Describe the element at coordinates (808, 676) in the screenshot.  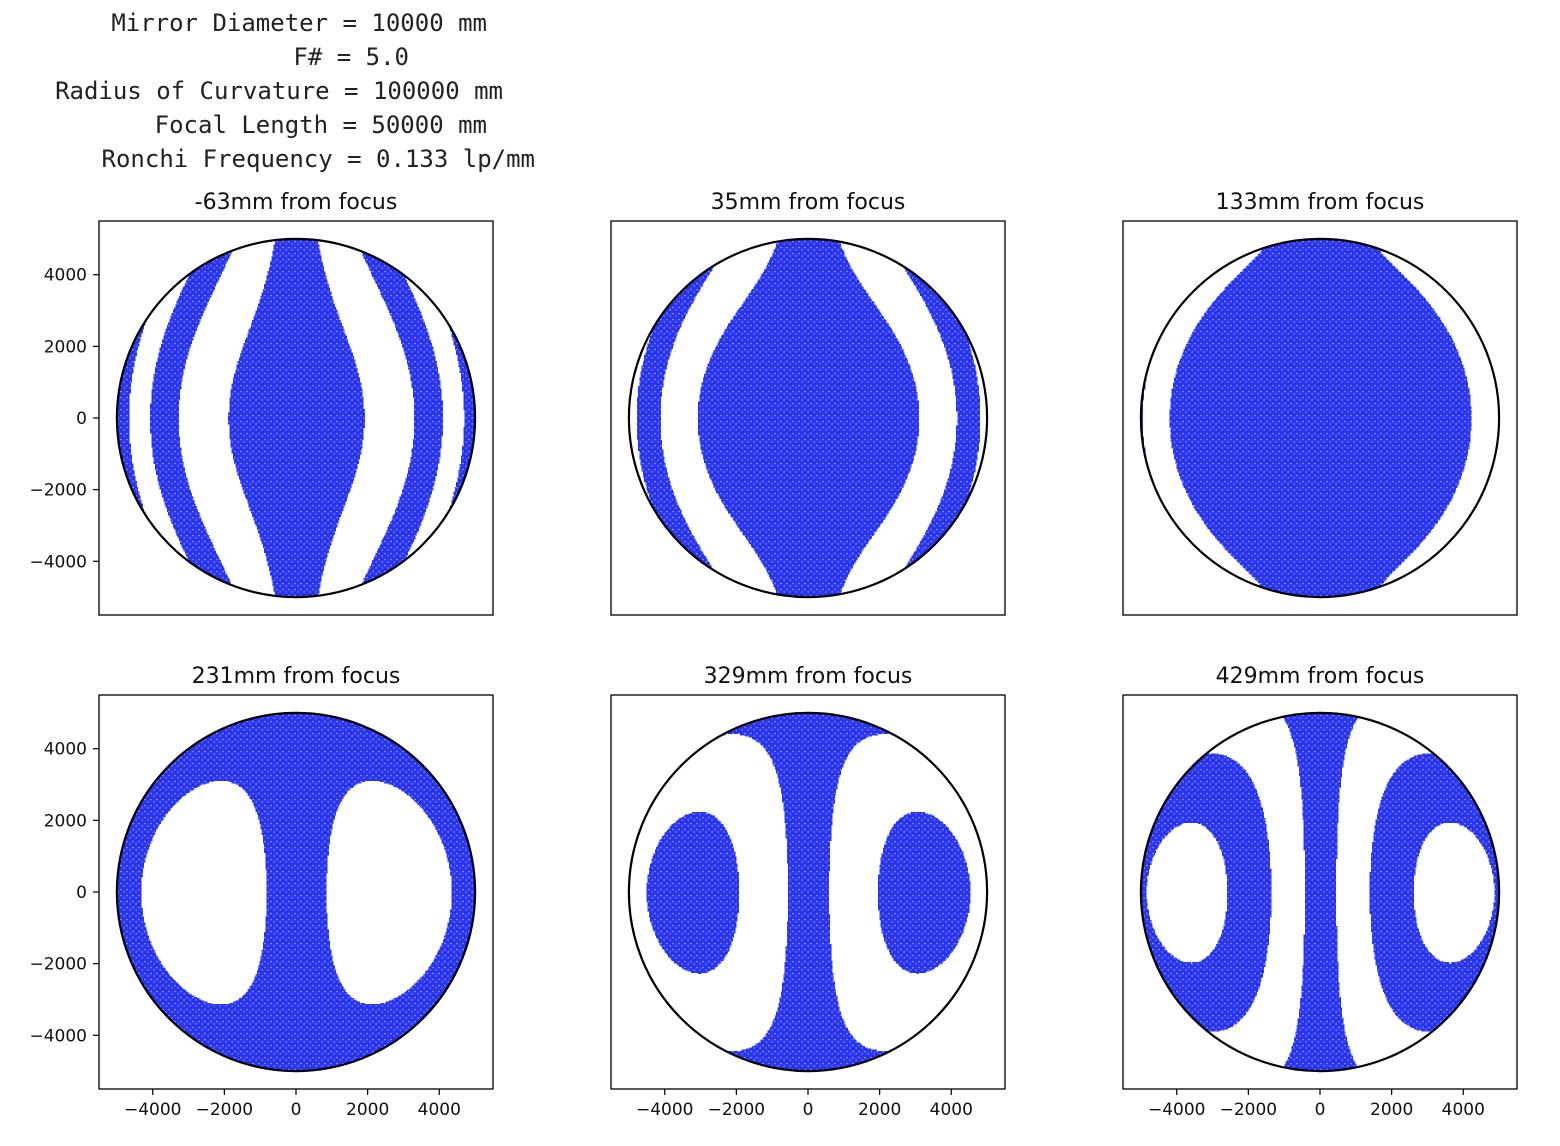
I see `panel-title: 329mm from focus` at that location.